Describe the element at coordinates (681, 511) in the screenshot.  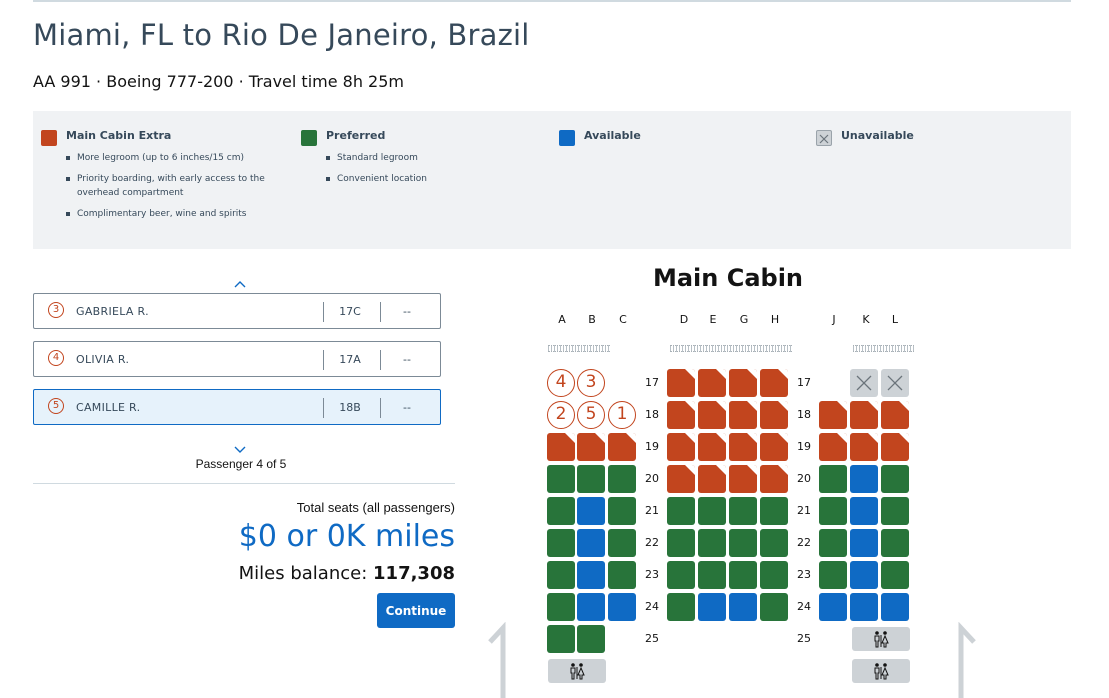
I see `seat-21D` at that location.